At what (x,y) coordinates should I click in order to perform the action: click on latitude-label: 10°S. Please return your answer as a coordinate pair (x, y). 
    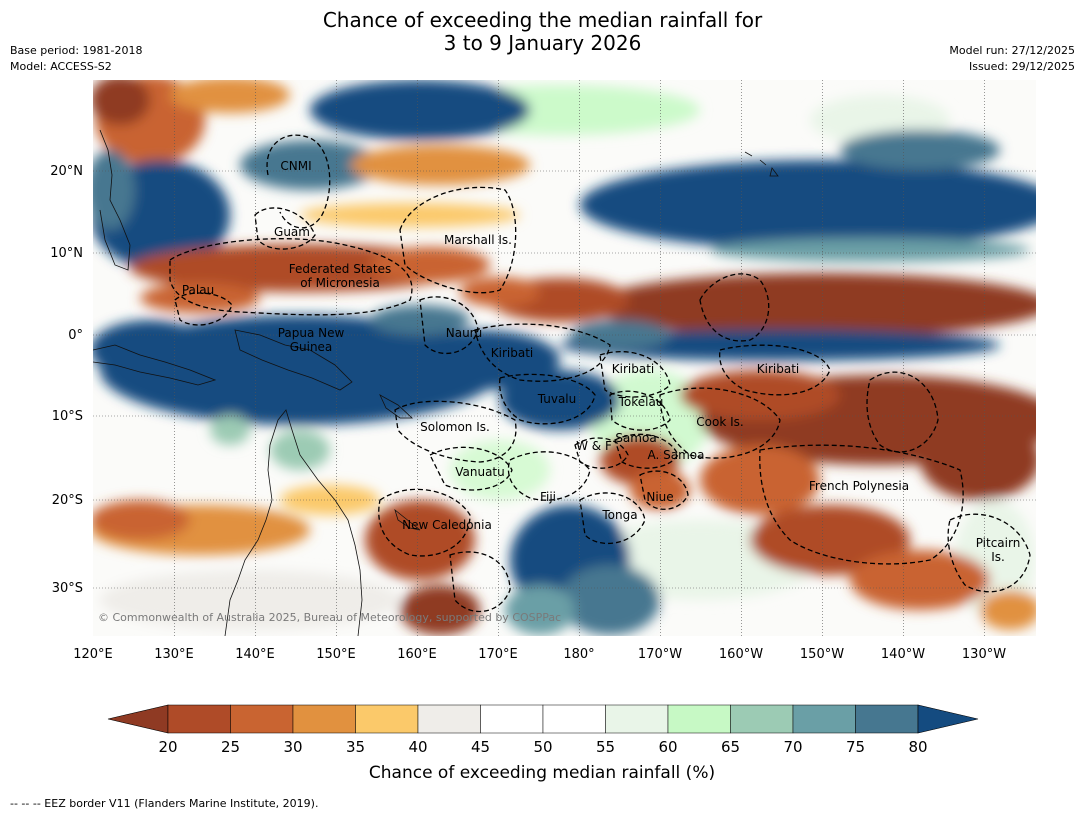
    Looking at the image, I should click on (67, 416).